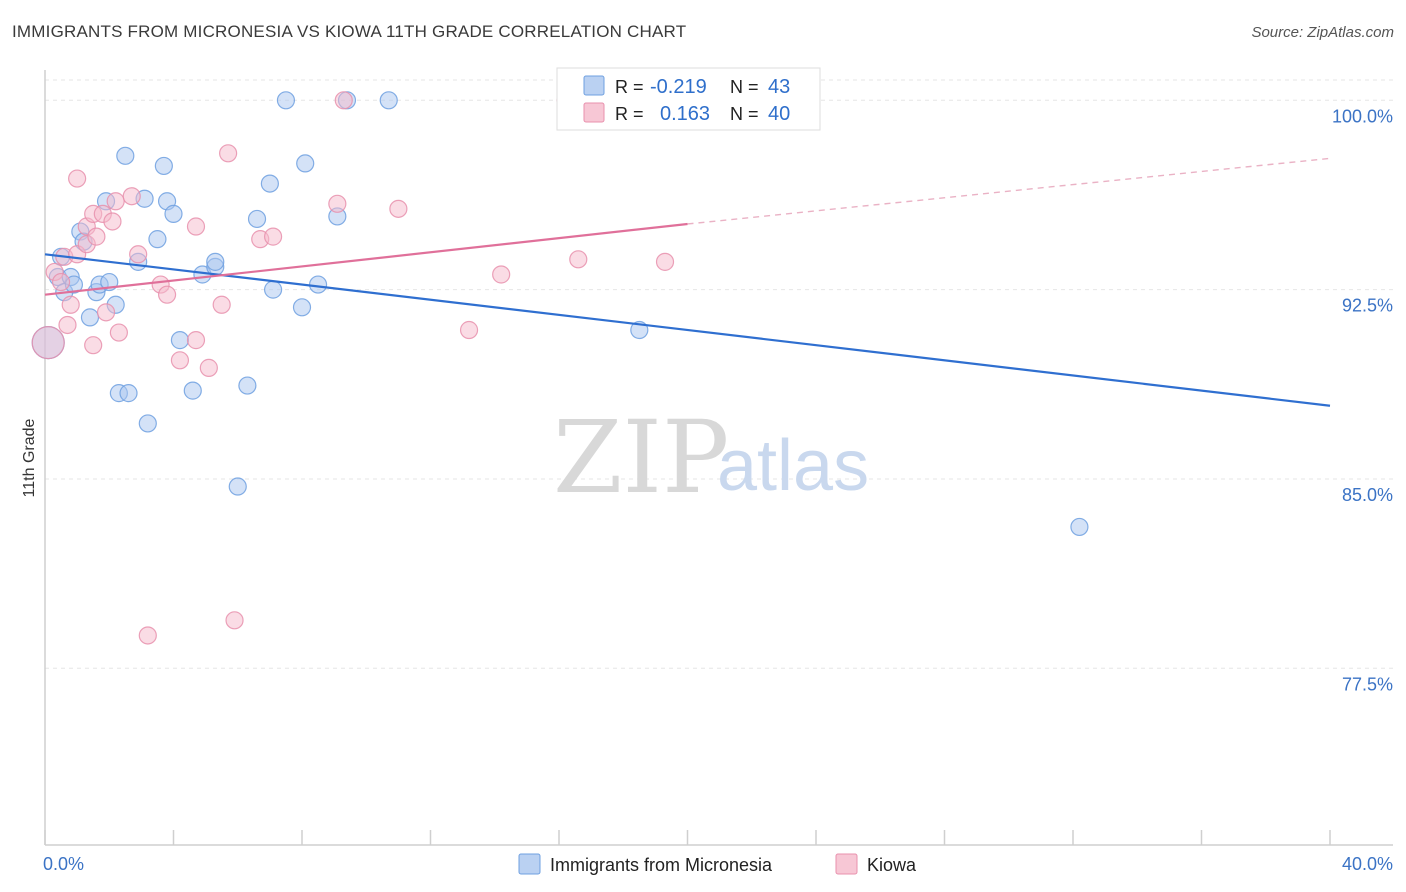 The image size is (1406, 892). I want to click on x-tick-label-1: 40.0%, so click(1367, 864).